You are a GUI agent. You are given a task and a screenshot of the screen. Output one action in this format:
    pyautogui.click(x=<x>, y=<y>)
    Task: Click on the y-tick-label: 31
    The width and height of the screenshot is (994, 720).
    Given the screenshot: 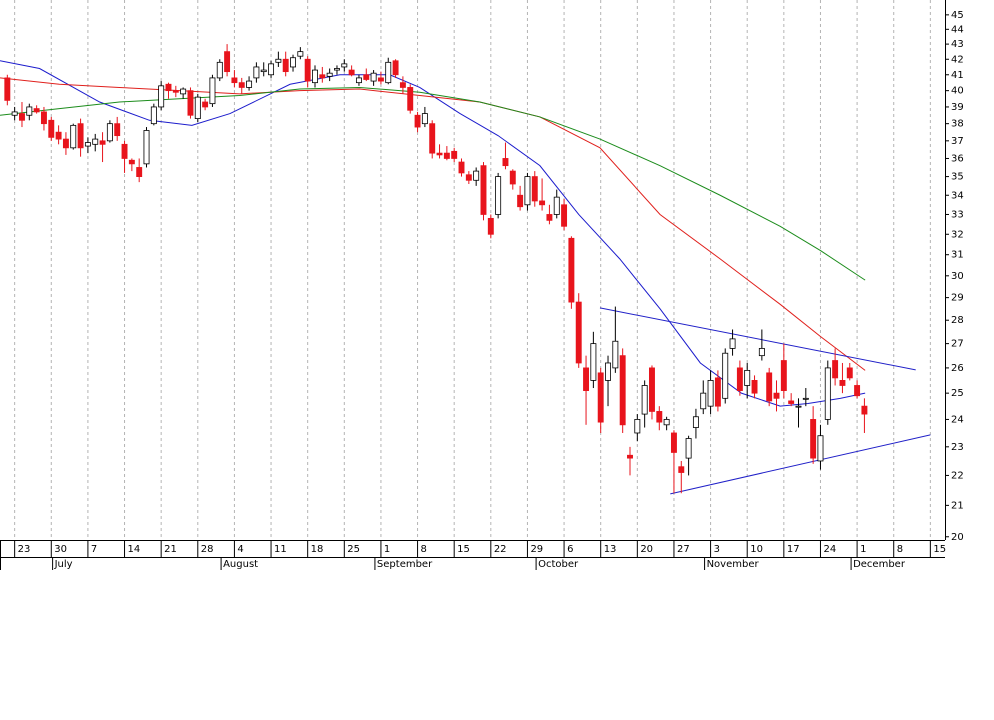 What is the action you would take?
    pyautogui.click(x=957, y=255)
    